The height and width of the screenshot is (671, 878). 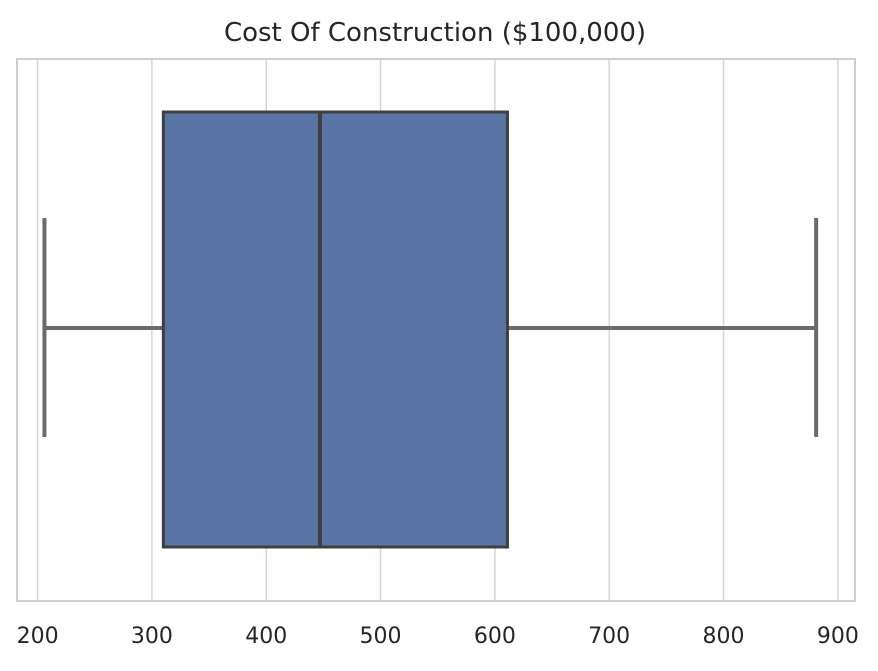 What do you see at coordinates (495, 636) in the screenshot?
I see `x-tick-label: 600` at bounding box center [495, 636].